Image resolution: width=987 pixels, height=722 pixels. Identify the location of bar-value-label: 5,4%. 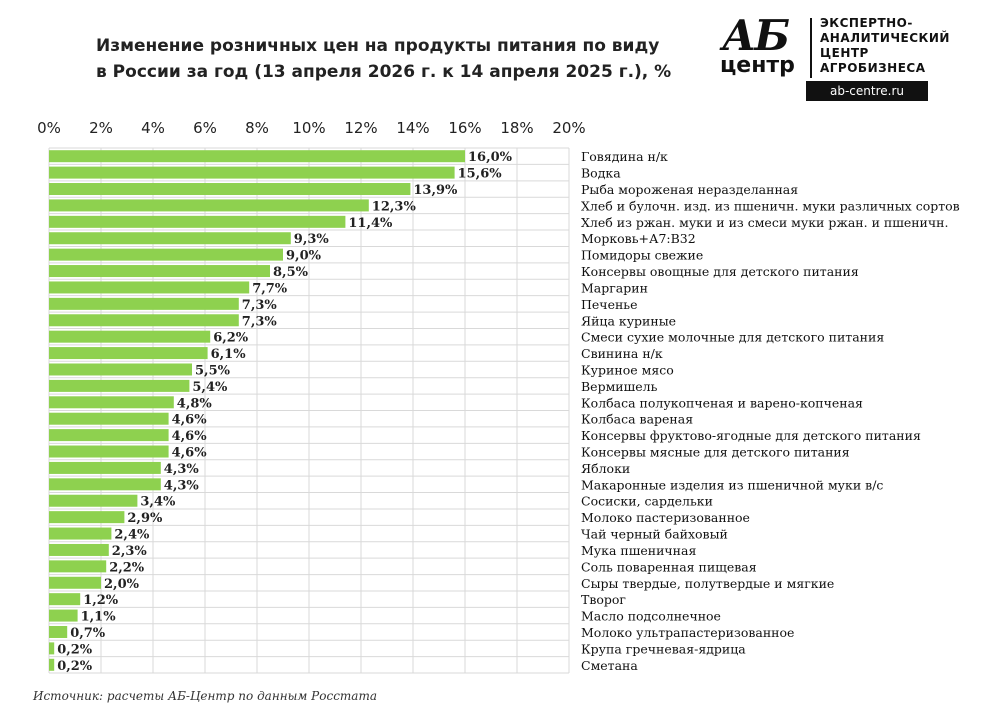
(210, 387).